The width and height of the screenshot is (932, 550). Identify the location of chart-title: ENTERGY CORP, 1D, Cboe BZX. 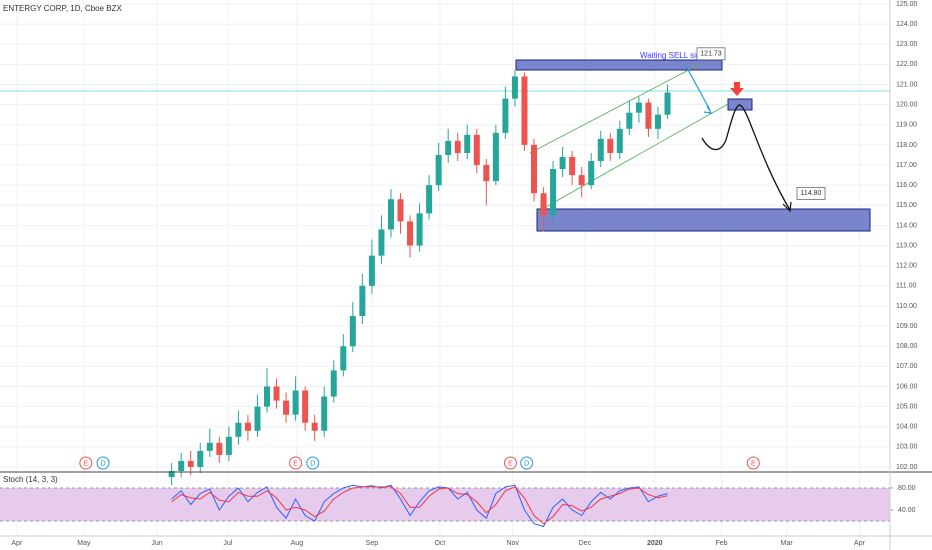
(63, 8).